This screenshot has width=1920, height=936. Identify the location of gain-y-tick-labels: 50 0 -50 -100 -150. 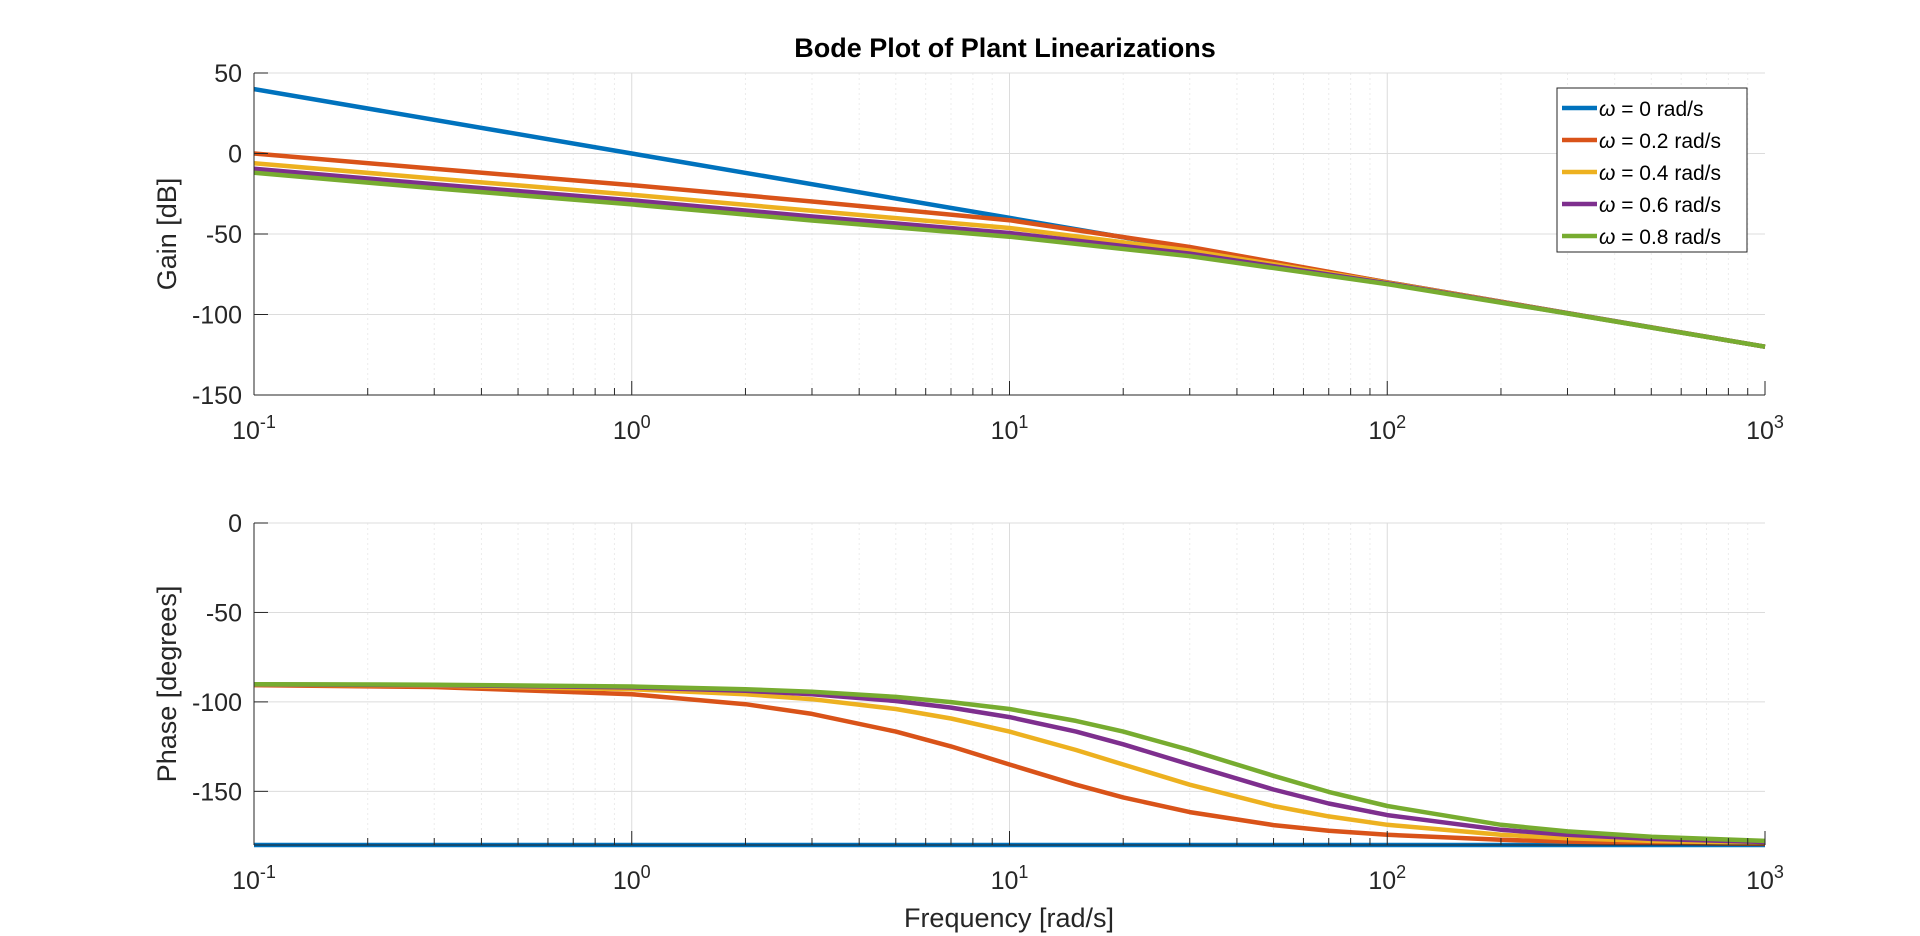
(217, 235).